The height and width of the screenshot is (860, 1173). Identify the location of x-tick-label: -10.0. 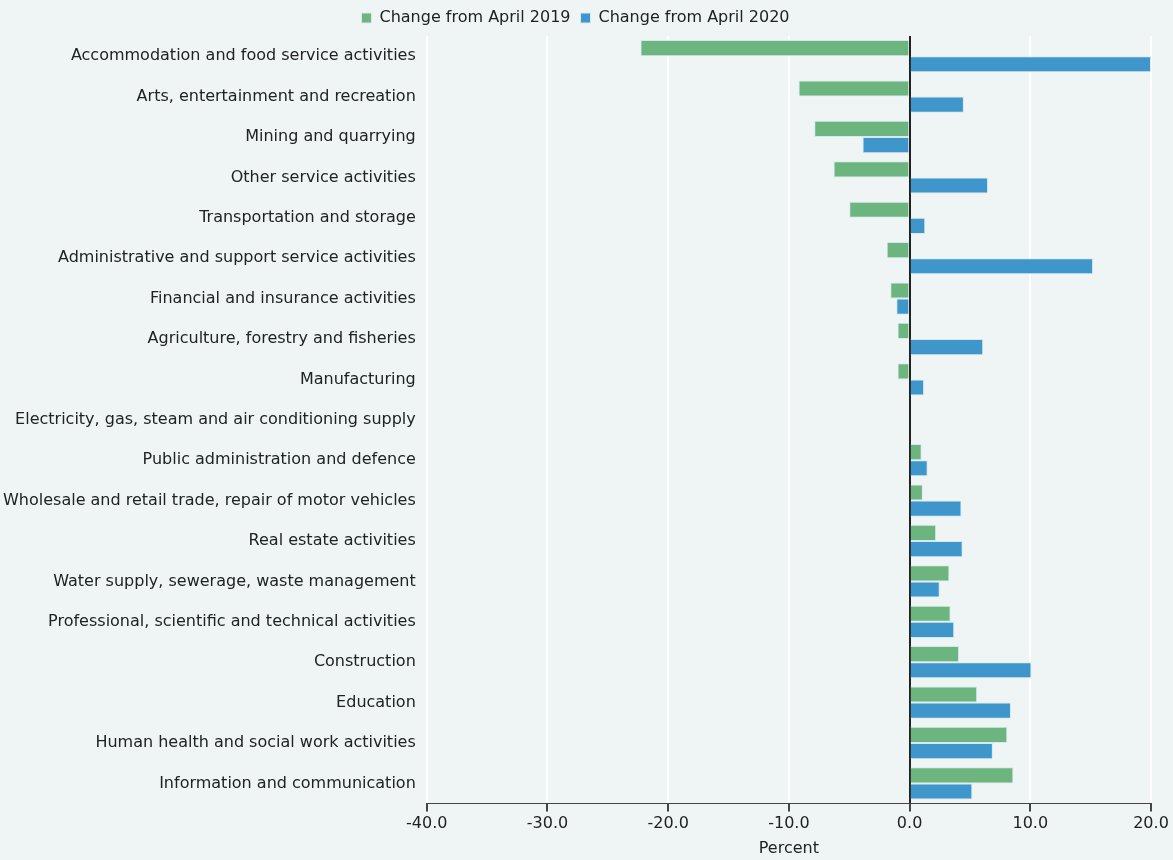
(789, 823).